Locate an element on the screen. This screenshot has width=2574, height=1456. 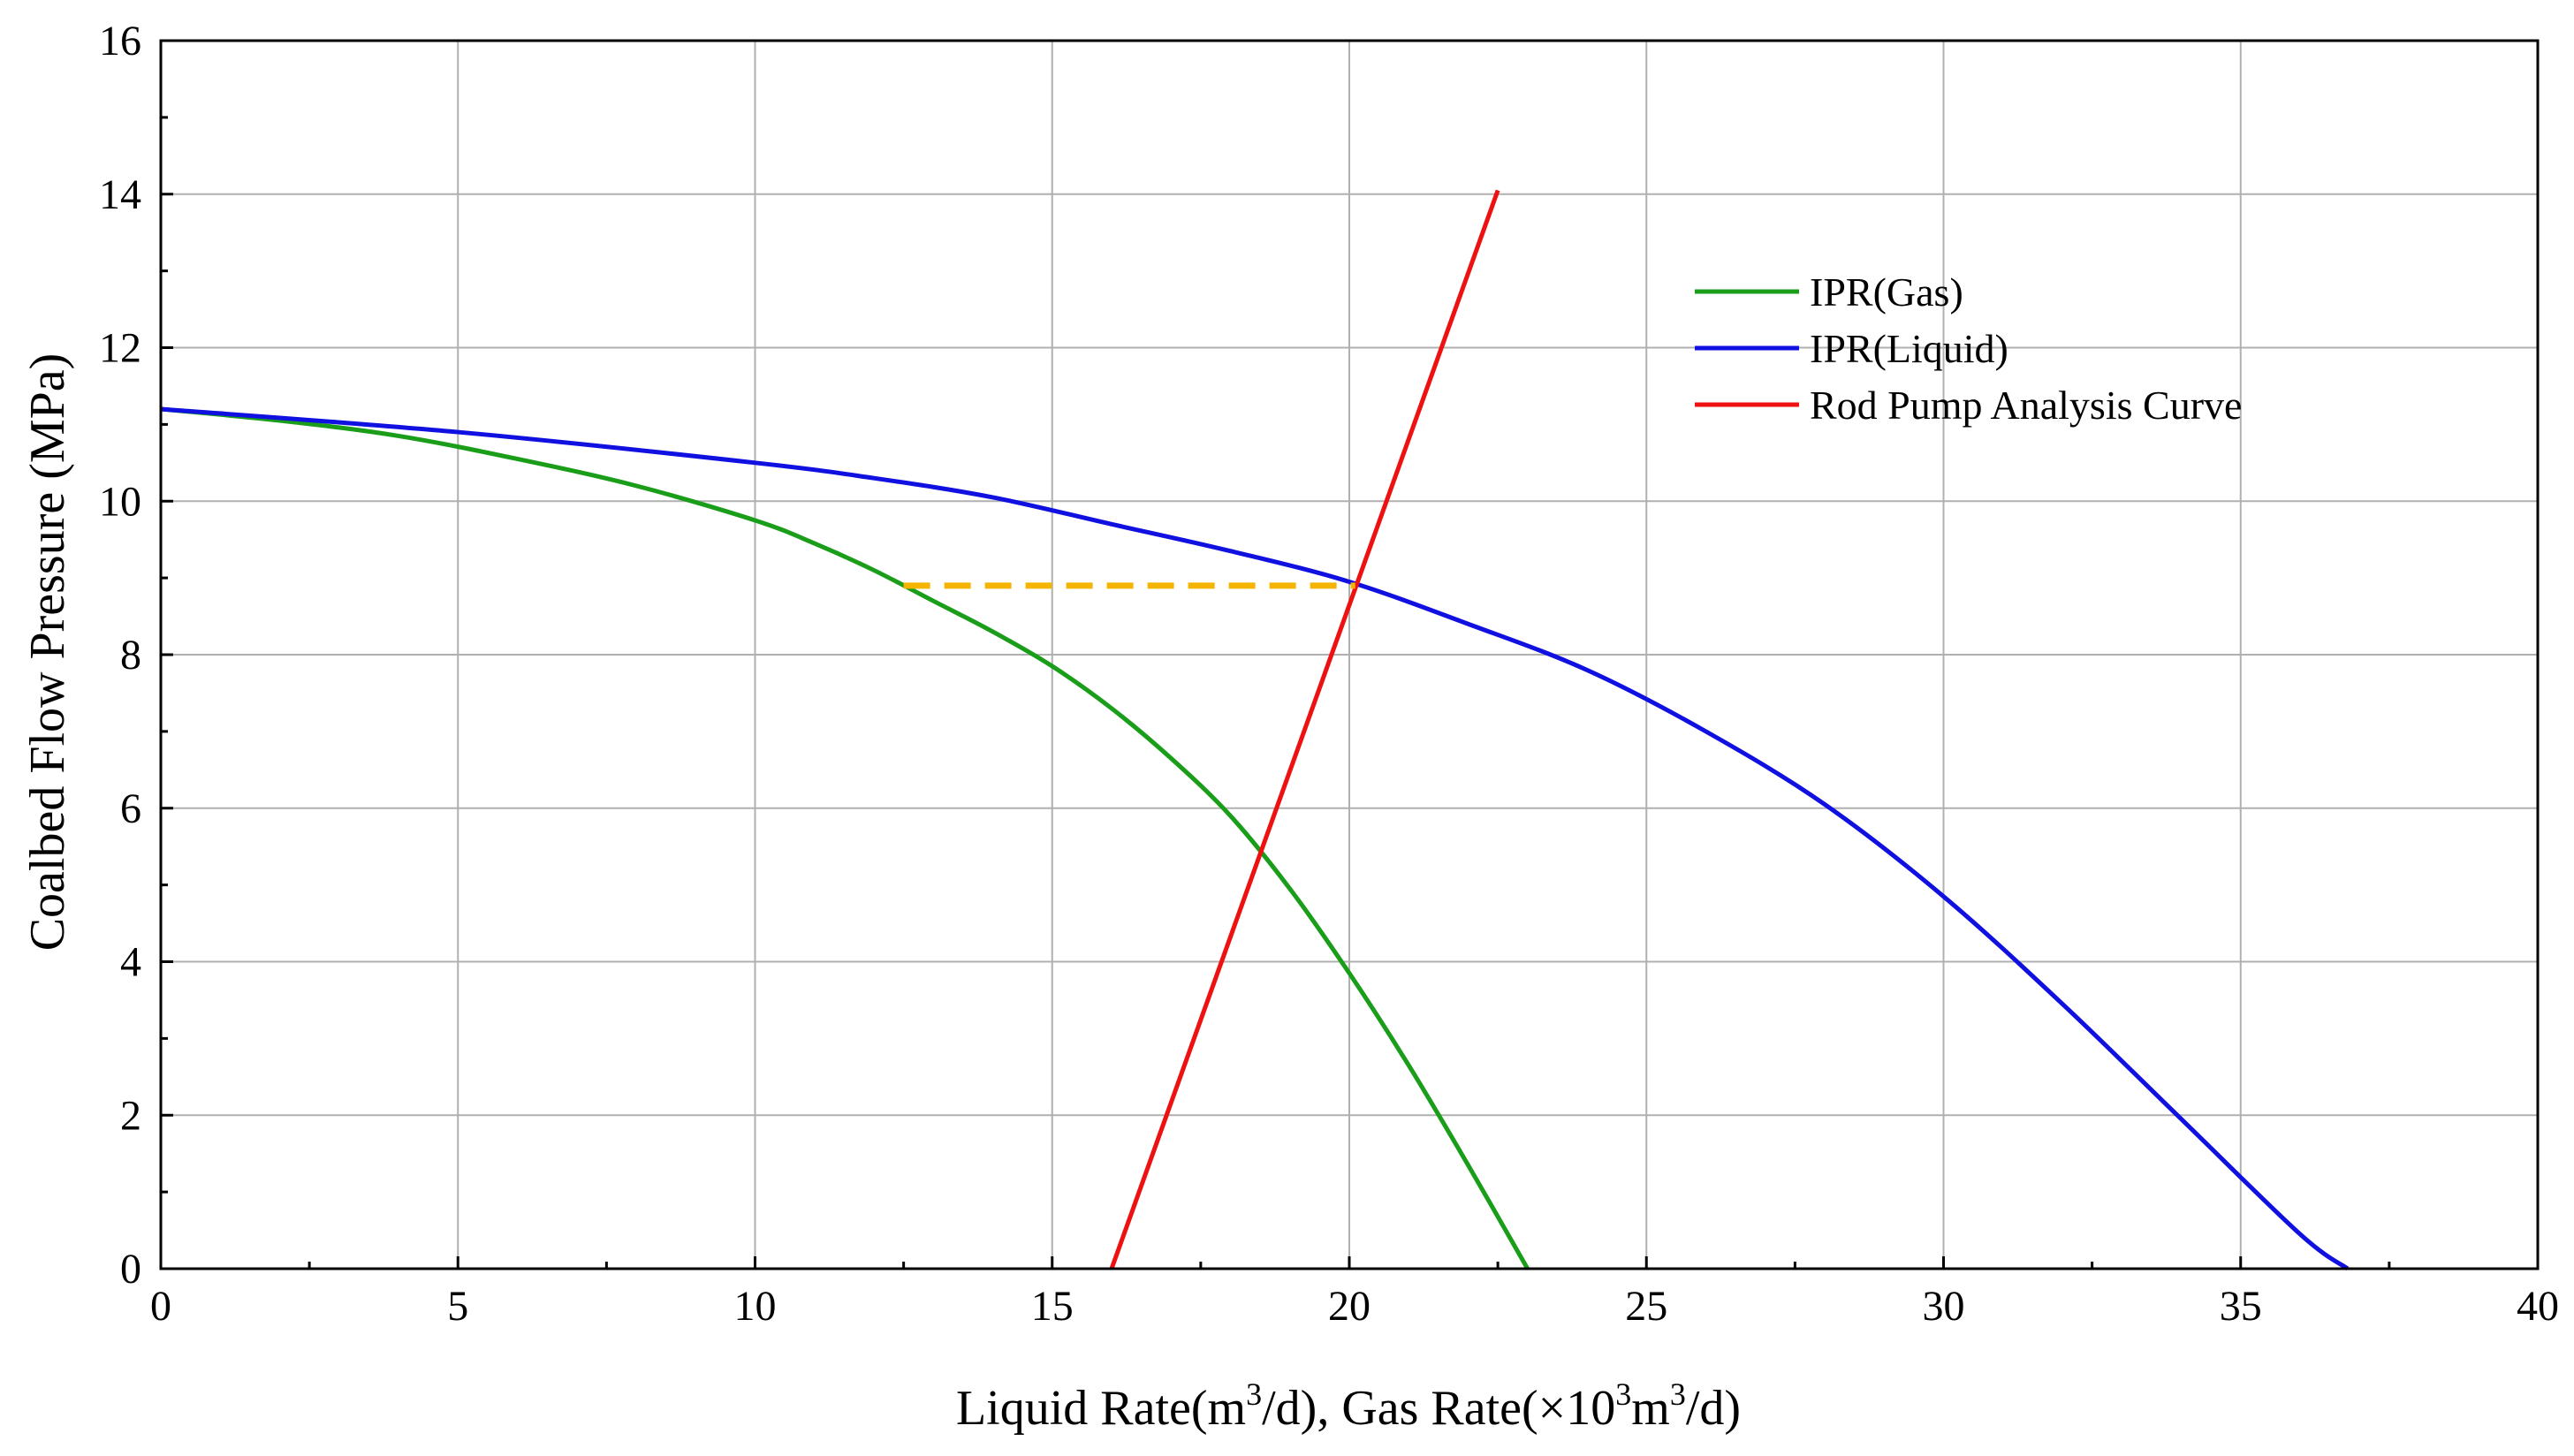
x-tick-label: 35 is located at coordinates (2241, 1306).